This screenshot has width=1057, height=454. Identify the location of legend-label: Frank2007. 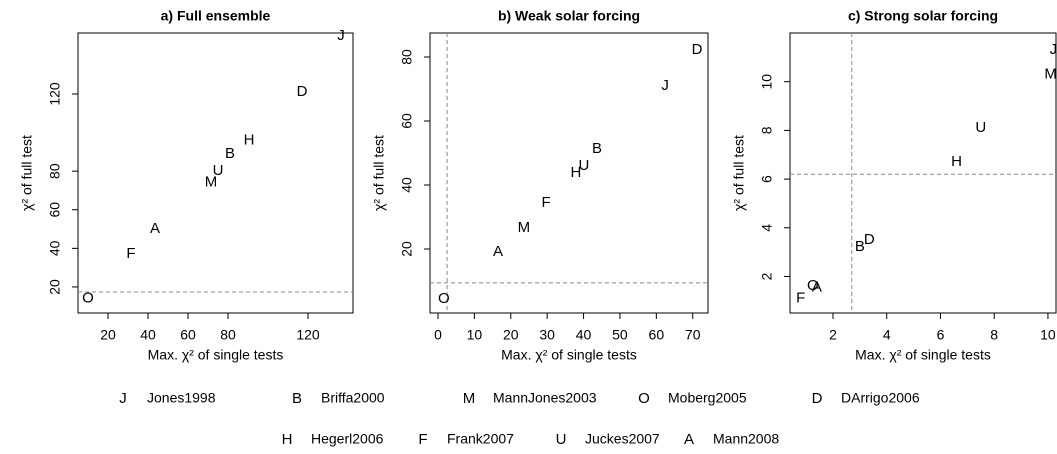
(480, 439).